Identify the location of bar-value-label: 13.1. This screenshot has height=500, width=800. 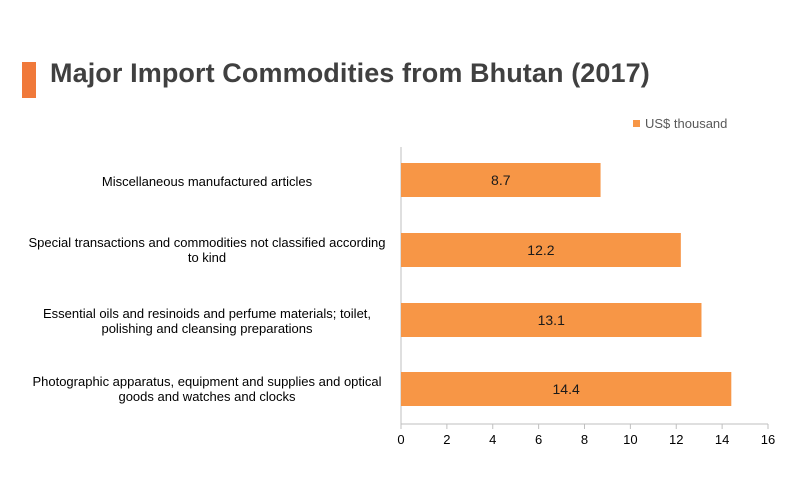
(551, 320).